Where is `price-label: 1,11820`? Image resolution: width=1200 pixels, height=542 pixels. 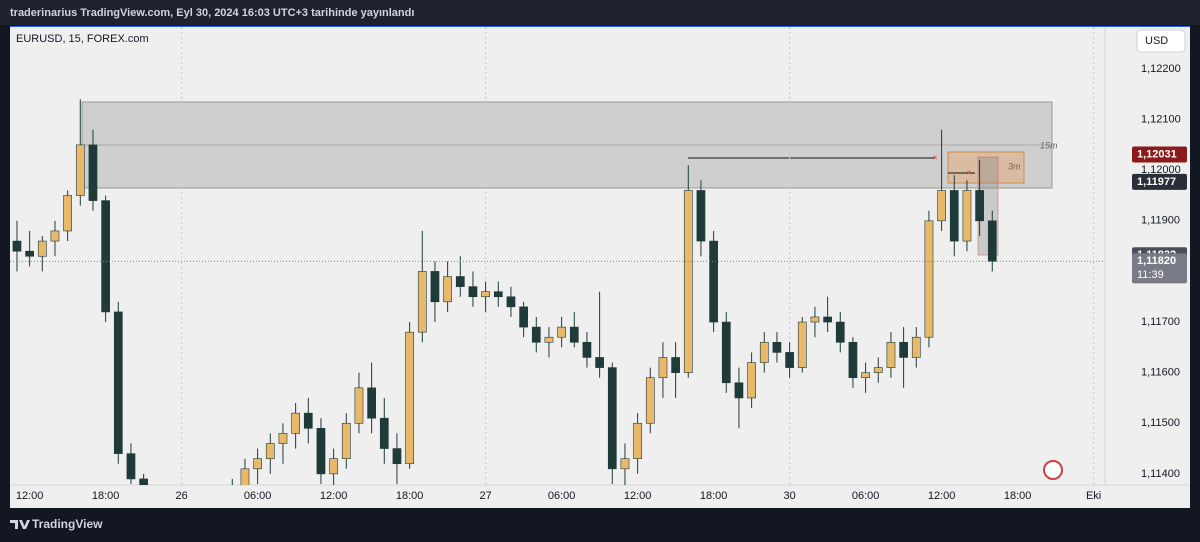
price-label: 1,11820 is located at coordinates (1156, 261).